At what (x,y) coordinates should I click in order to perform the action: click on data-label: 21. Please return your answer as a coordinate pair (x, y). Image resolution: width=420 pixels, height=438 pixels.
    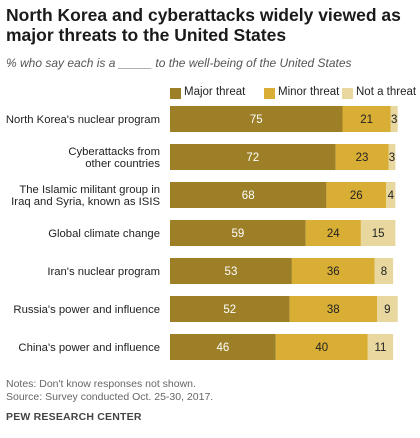
    Looking at the image, I should click on (366, 120).